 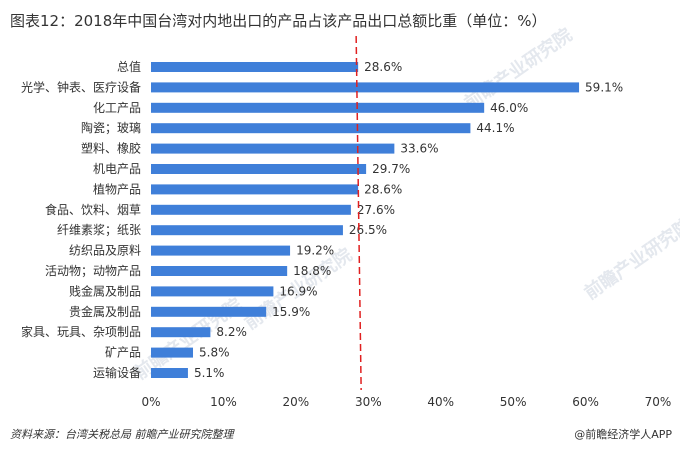 I want to click on x-tick-label: 60%, so click(x=585, y=402).